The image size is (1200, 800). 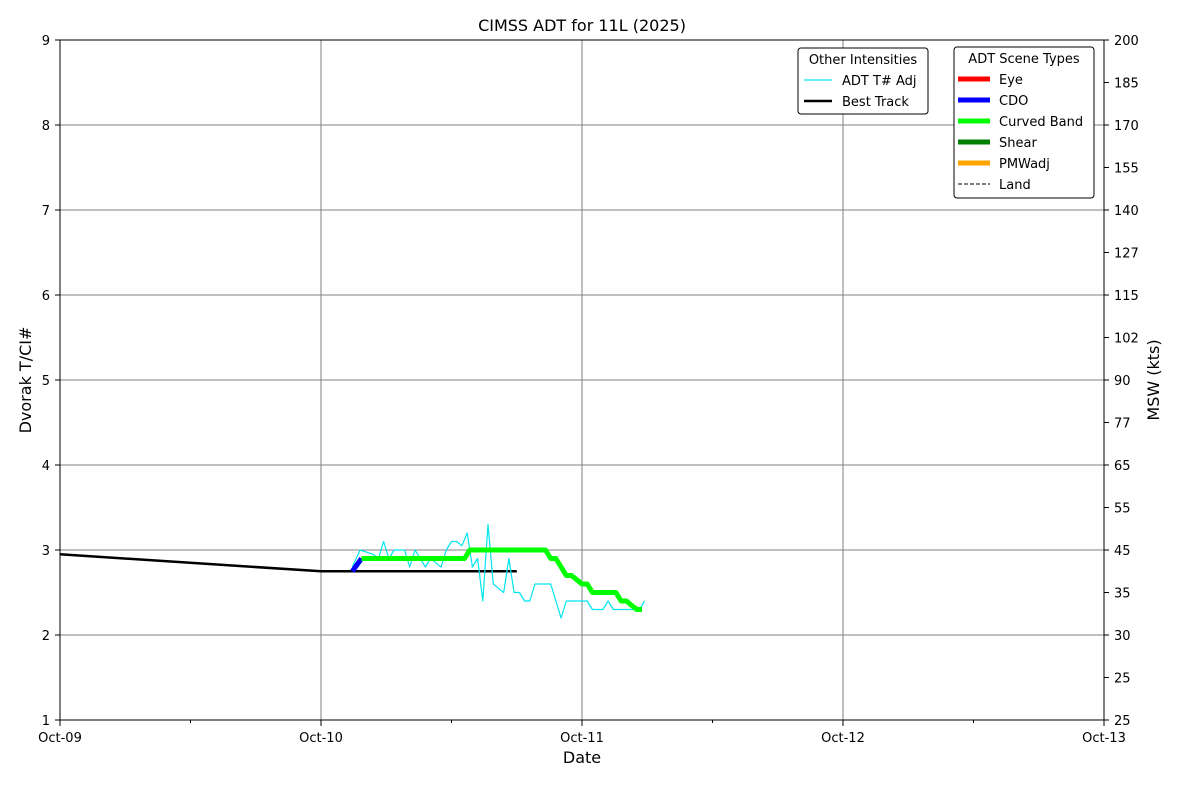 I want to click on series-line-best-track, so click(x=288, y=563).